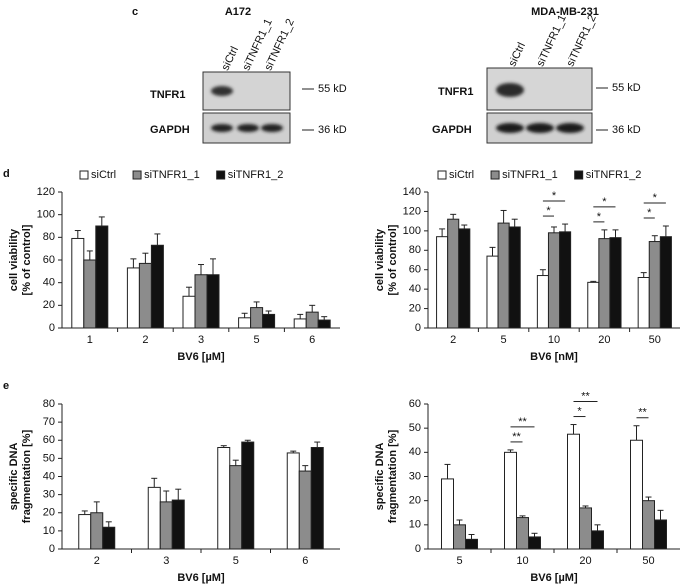 The image size is (685, 585). Describe the element at coordinates (49, 513) in the screenshot. I see `y-tick-label: 20` at that location.